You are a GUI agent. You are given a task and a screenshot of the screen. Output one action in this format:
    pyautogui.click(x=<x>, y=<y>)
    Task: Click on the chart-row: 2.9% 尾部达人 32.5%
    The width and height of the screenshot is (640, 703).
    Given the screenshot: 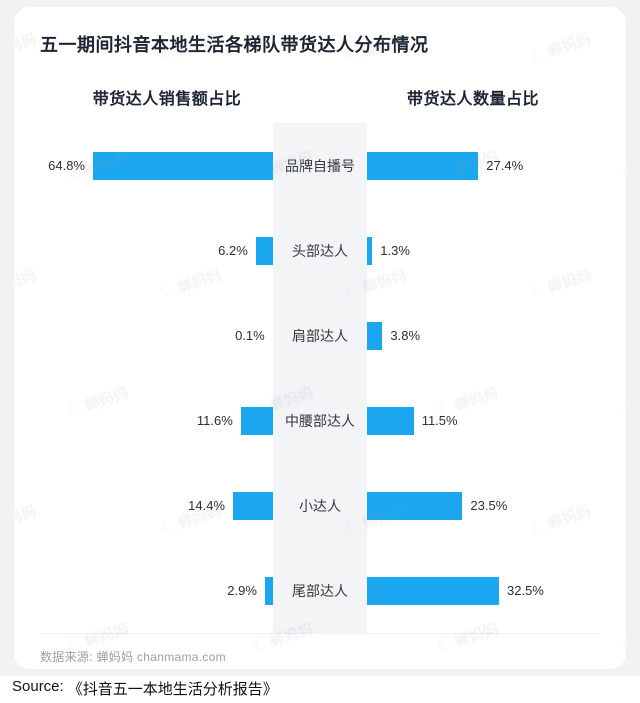 What is the action you would take?
    pyautogui.click(x=320, y=590)
    